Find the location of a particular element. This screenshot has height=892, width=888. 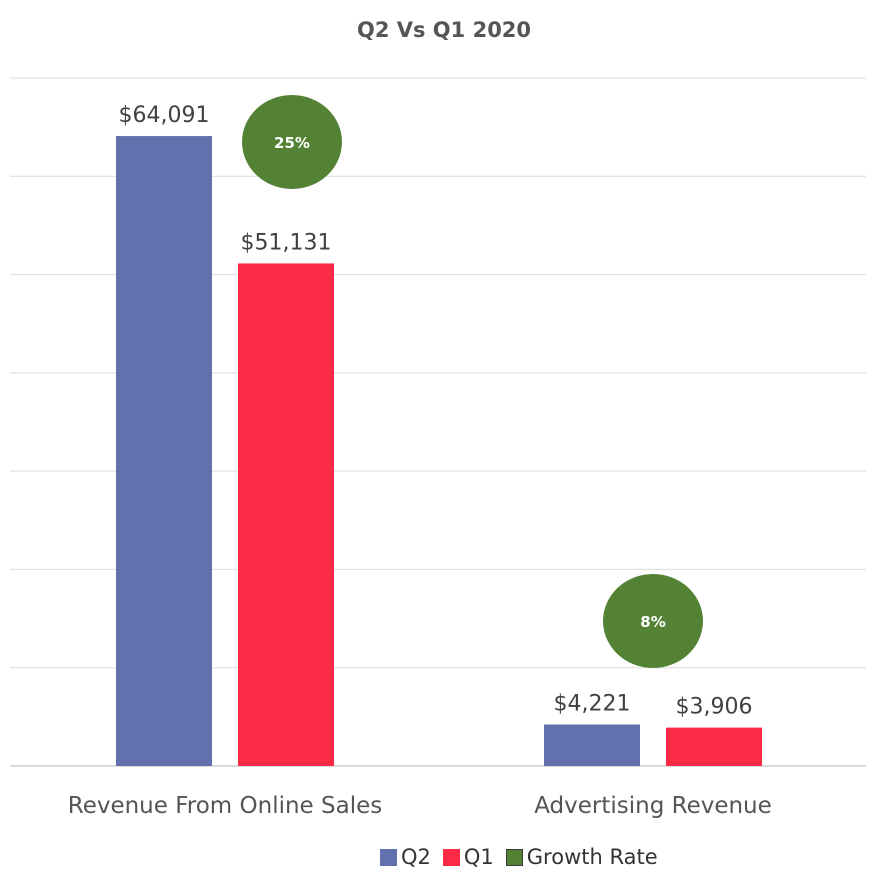

data-label: $64,091 is located at coordinates (164, 115).